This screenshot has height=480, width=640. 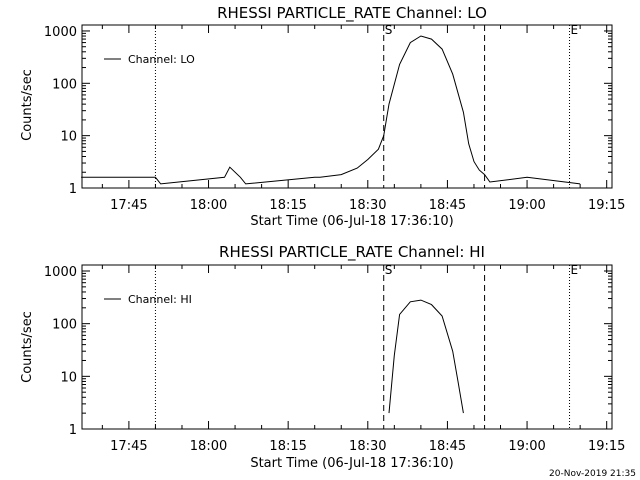 I want to click on series-line, so click(x=426, y=356).